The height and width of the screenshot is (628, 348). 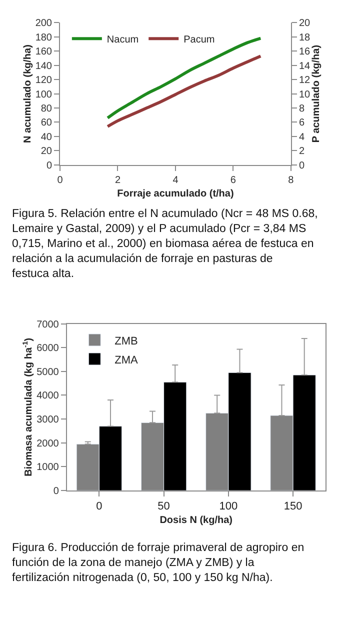 What do you see at coordinates (304, 66) in the screenshot?
I see `y2-tick-label: 14` at bounding box center [304, 66].